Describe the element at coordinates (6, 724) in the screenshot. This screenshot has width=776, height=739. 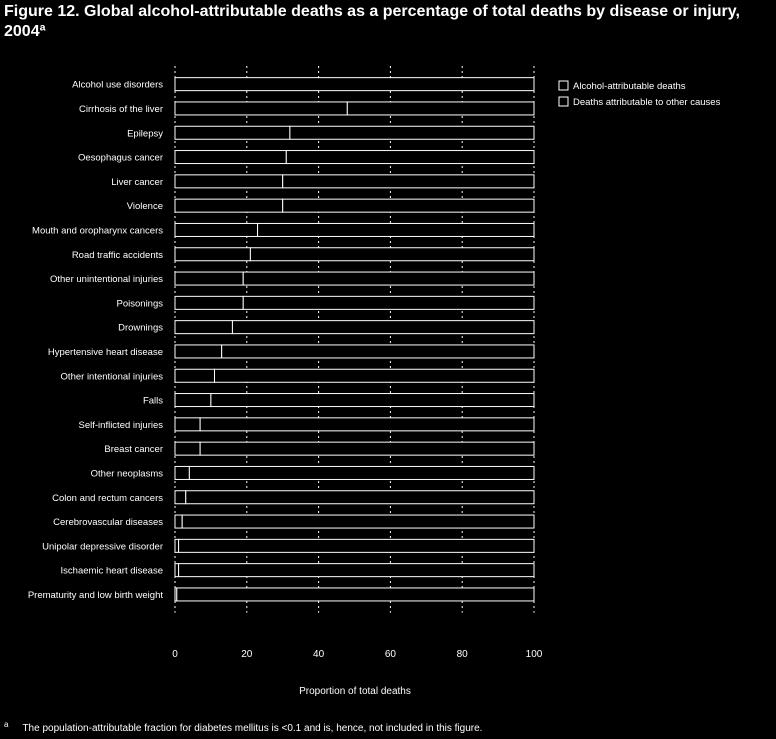
I see `footnote-marker: a` at that location.